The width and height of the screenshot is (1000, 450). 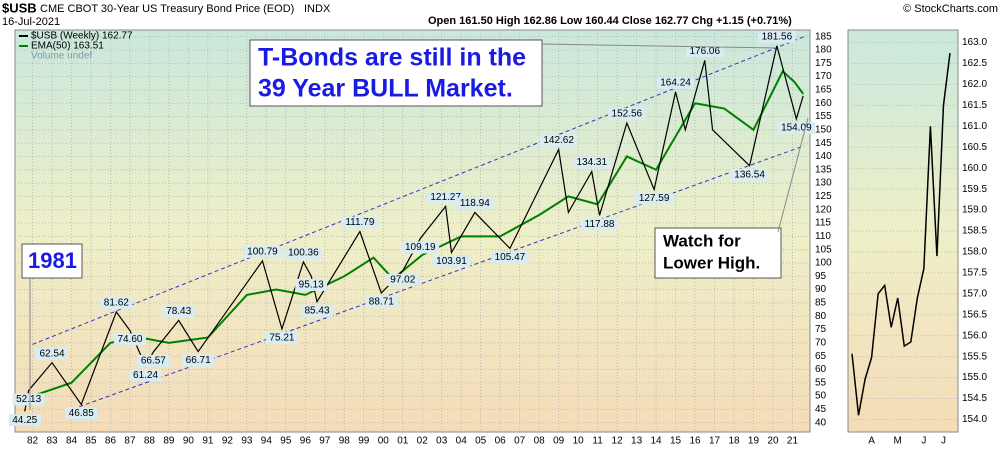 What do you see at coordinates (974, 126) in the screenshot?
I see `y-tick-label: 161.0` at bounding box center [974, 126].